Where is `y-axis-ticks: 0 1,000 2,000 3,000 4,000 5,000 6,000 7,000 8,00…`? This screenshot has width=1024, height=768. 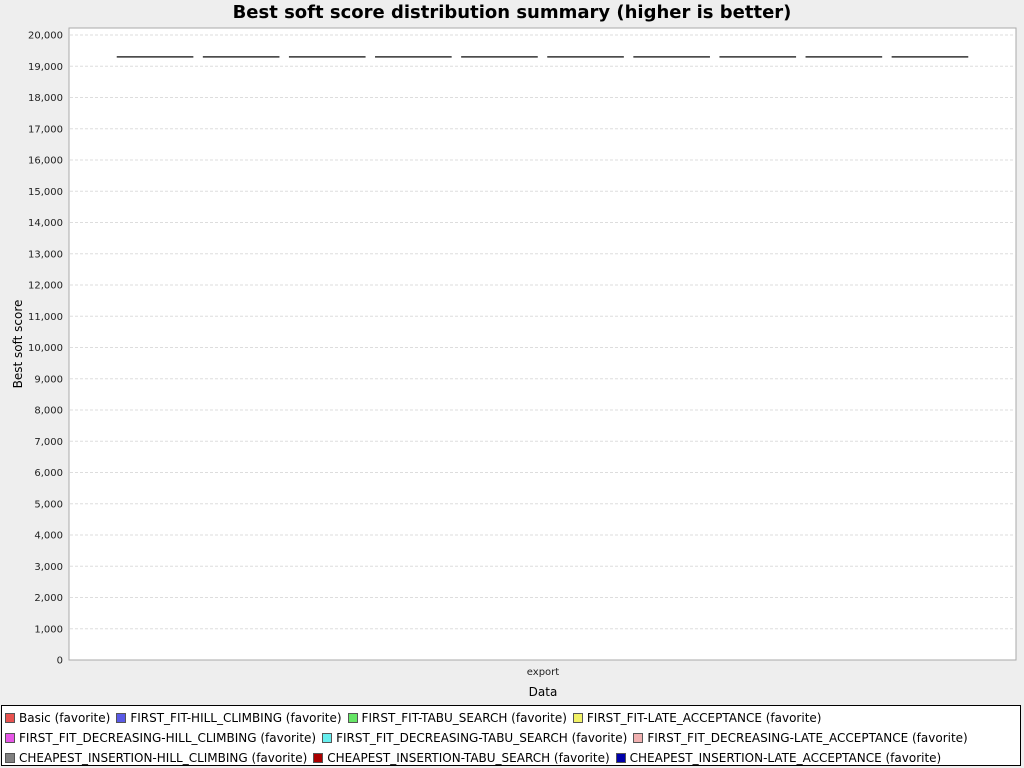
y-axis-ticks: 0 1,000 2,000 3,000 4,000 5,000 6,000 7,000 8,00… is located at coordinates (45, 349).